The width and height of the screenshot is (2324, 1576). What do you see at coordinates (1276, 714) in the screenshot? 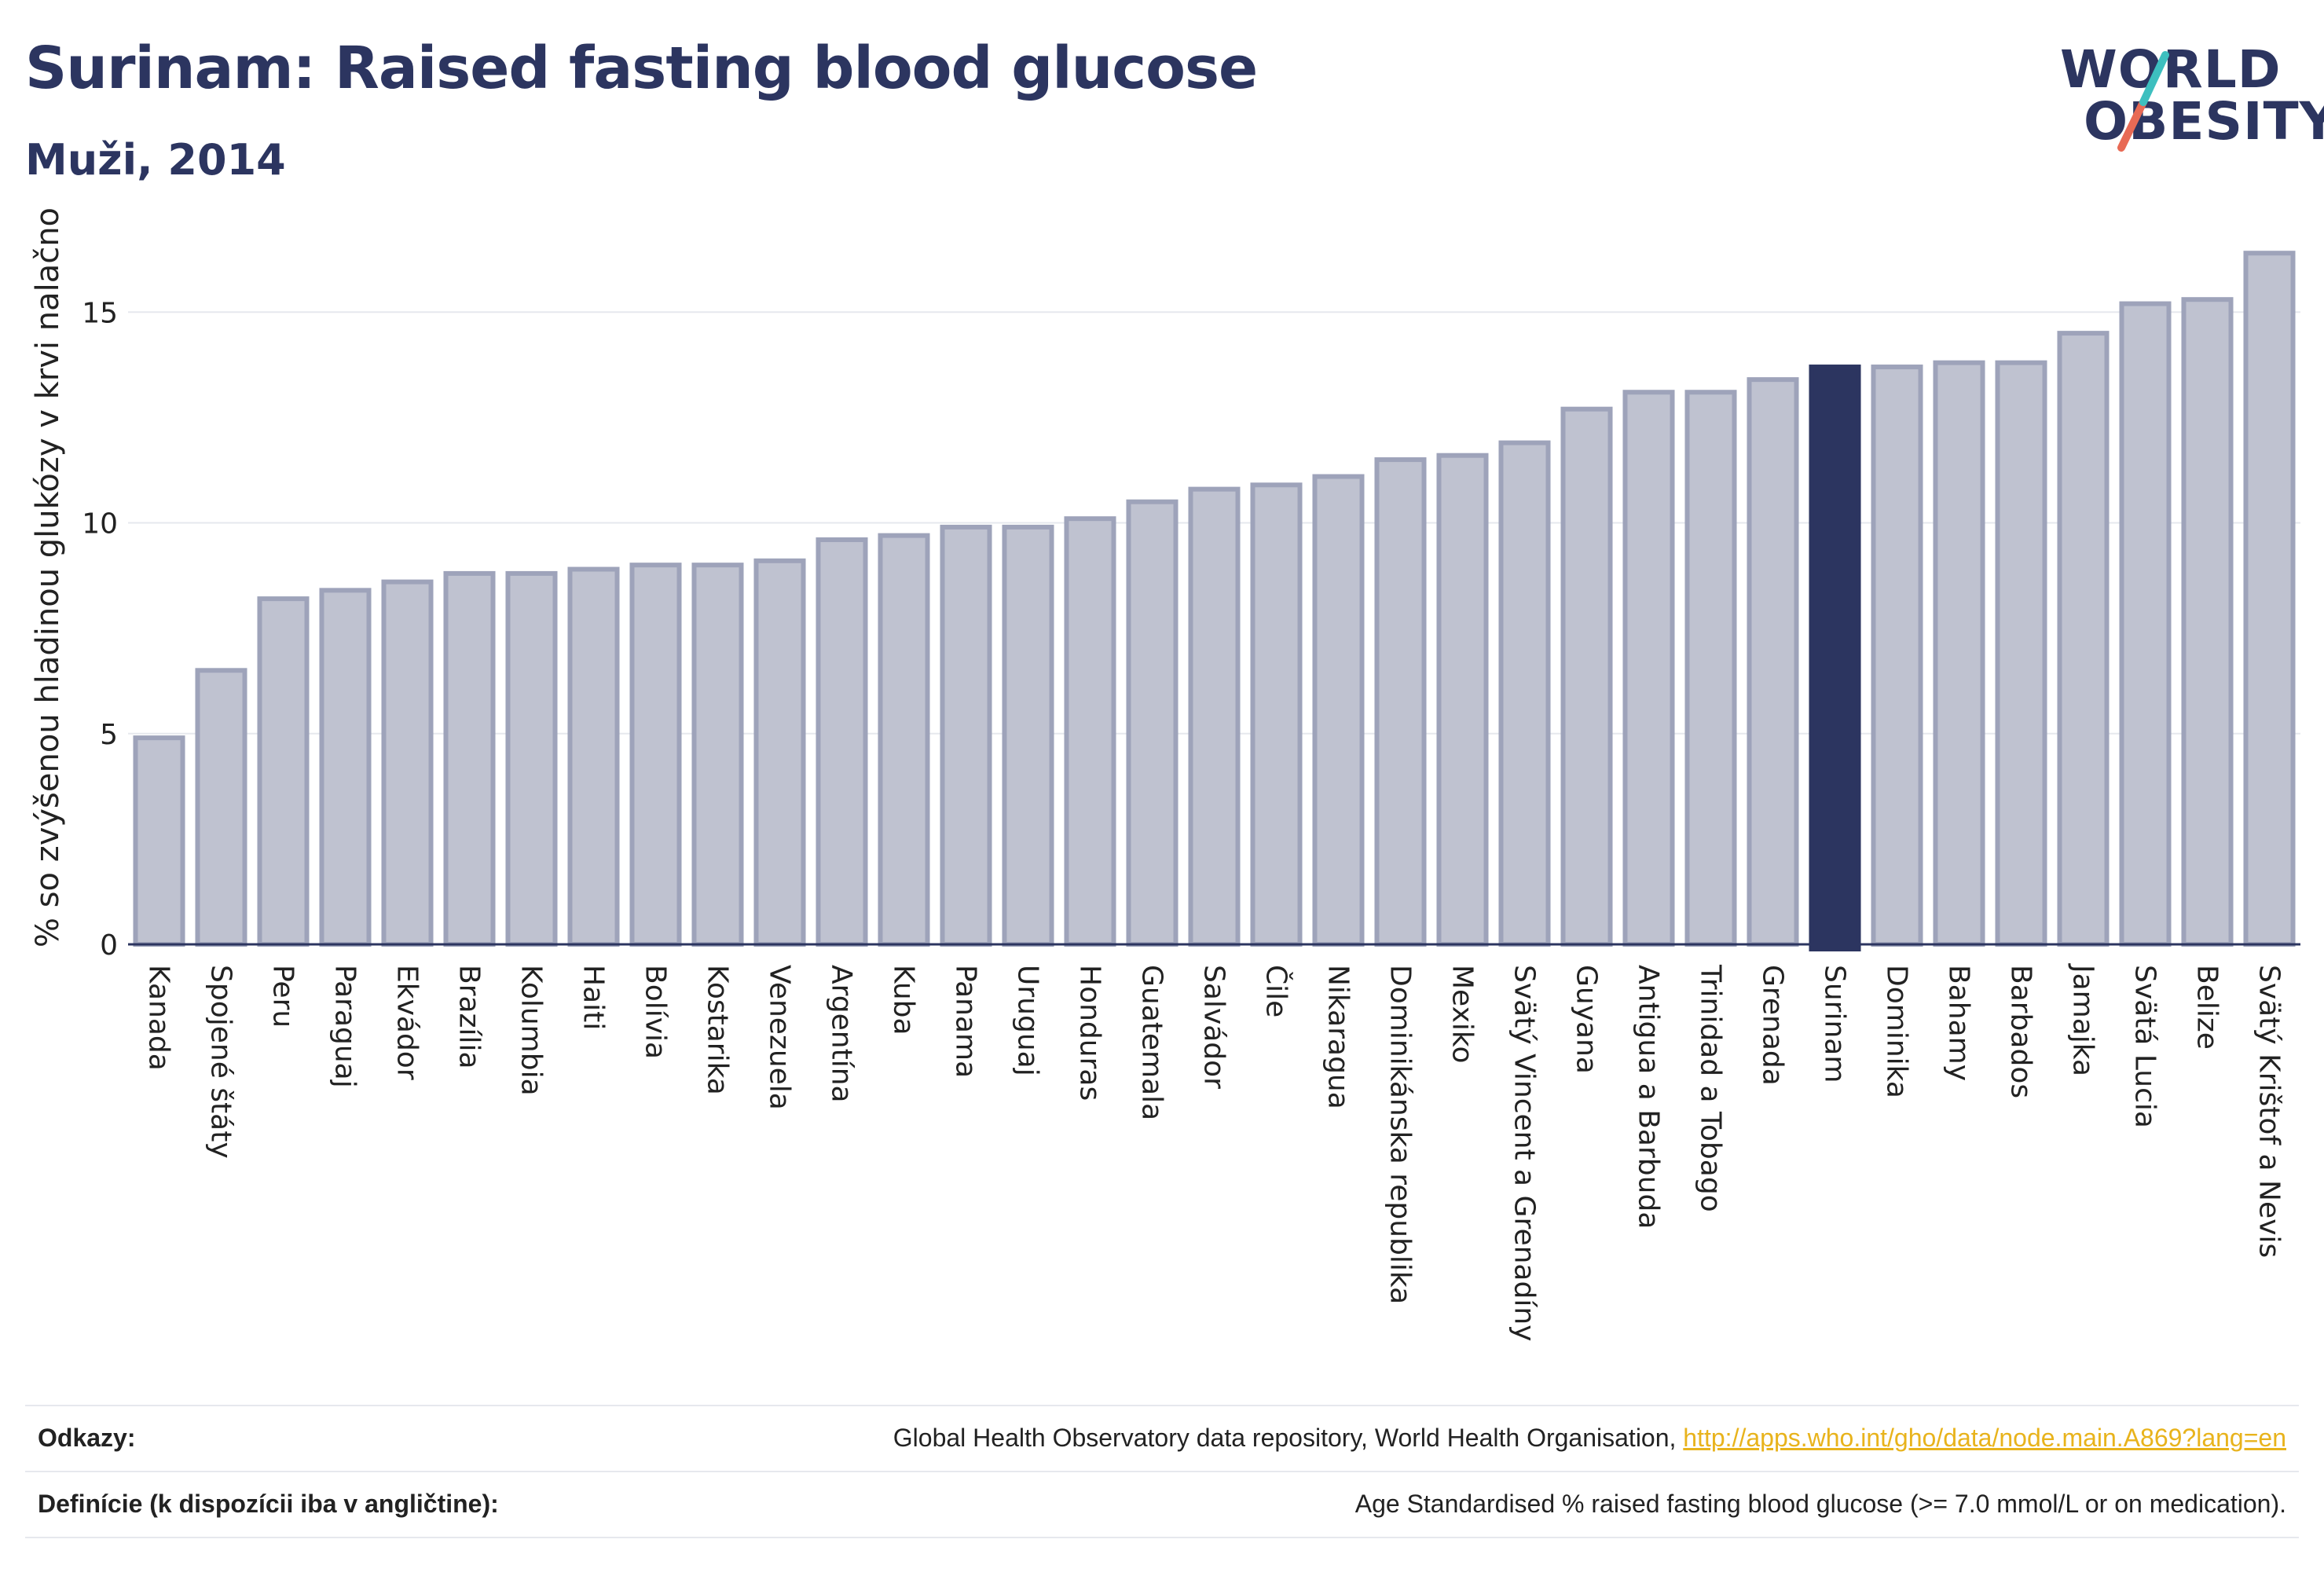
I see `bar-čile` at bounding box center [1276, 714].